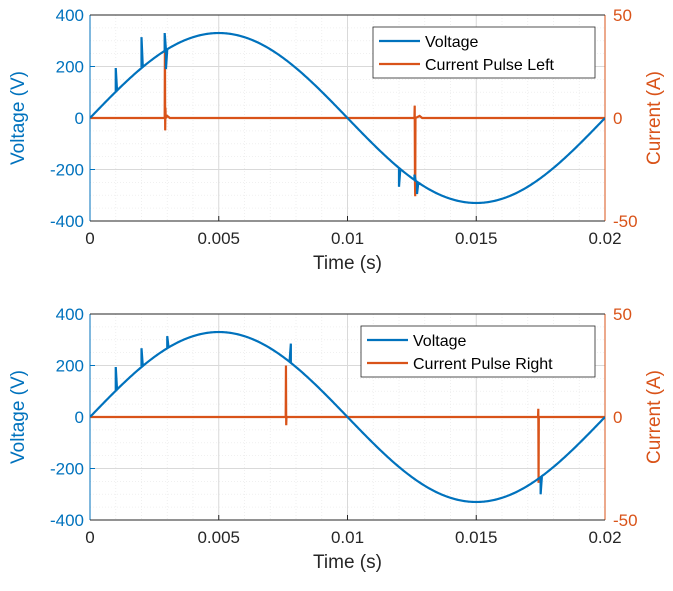  Describe the element at coordinates (483, 364) in the screenshot. I see `legend-label-current: Current Pulse Right` at that location.